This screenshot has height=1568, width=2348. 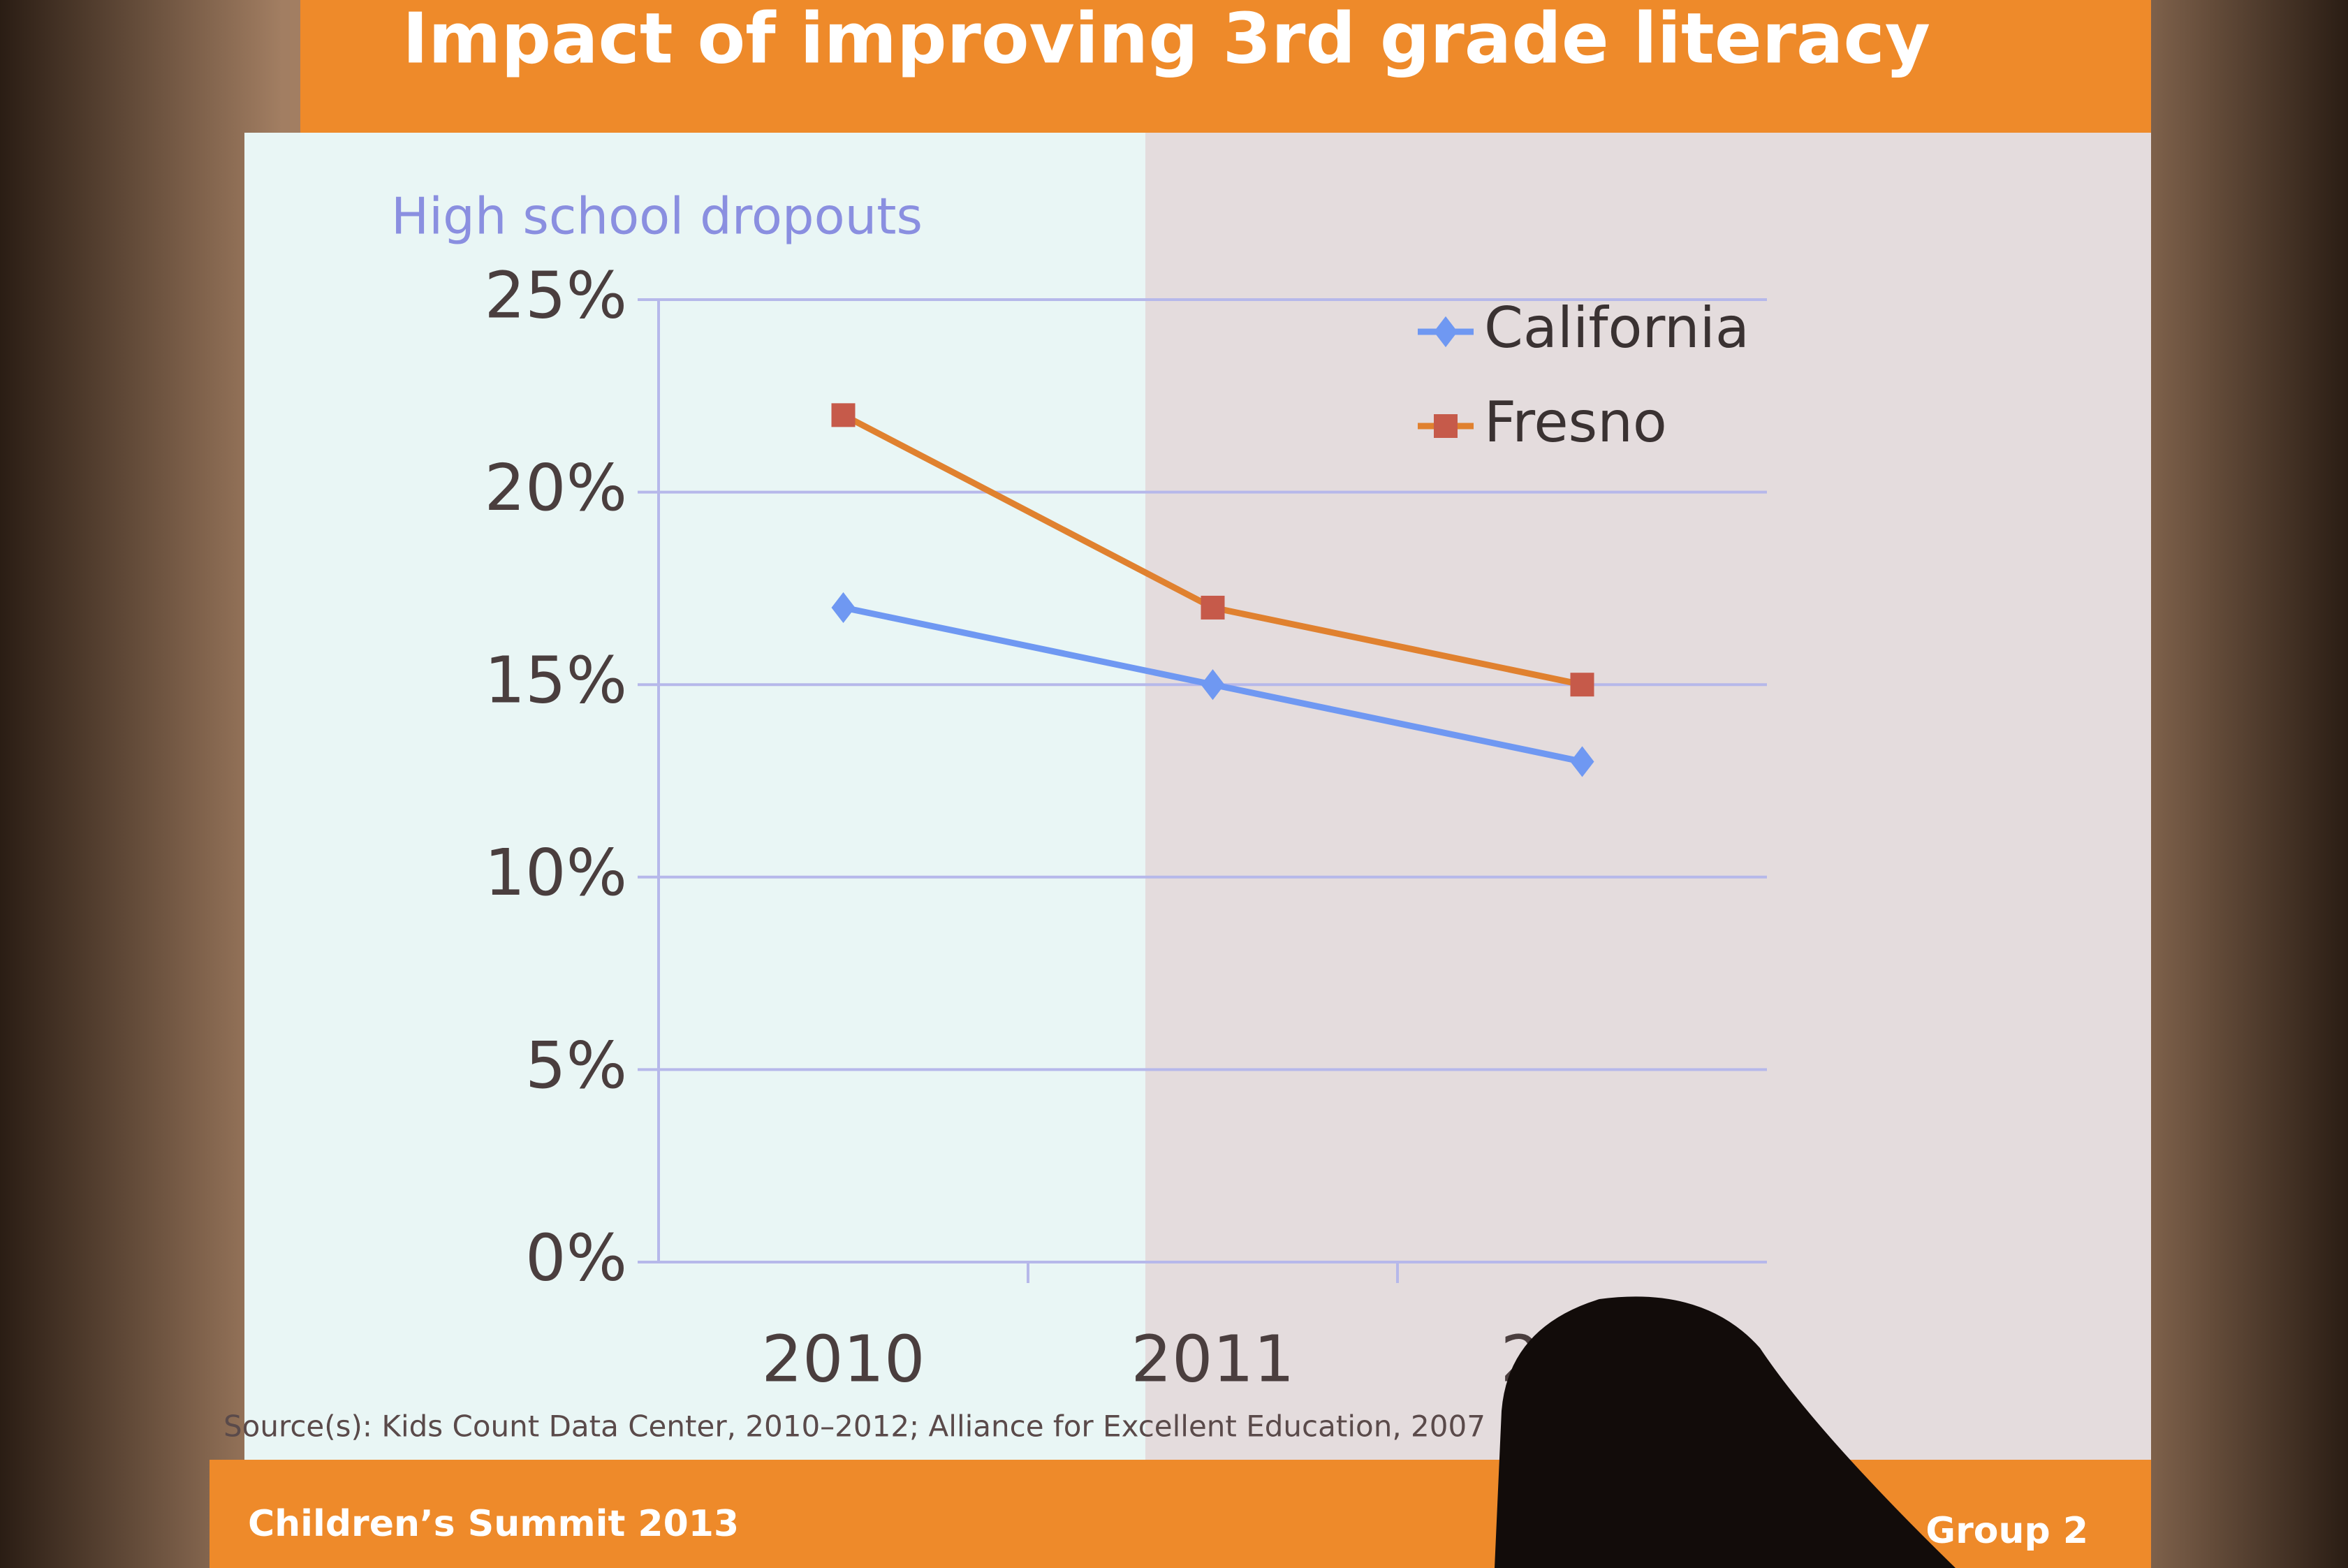 What do you see at coordinates (1616, 327) in the screenshot?
I see `legend-label: California` at bounding box center [1616, 327].